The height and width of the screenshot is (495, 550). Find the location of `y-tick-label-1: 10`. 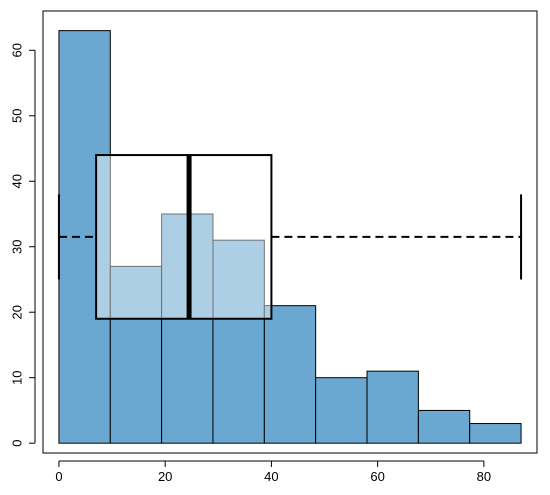

y-tick-label-1: 10 is located at coordinates (16, 377).